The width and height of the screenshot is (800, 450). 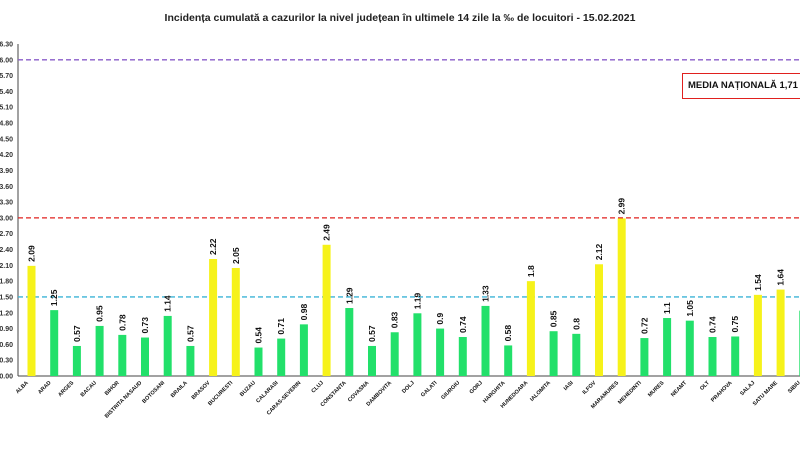 I want to click on bar-value-label: 2.22, so click(x=213, y=246).